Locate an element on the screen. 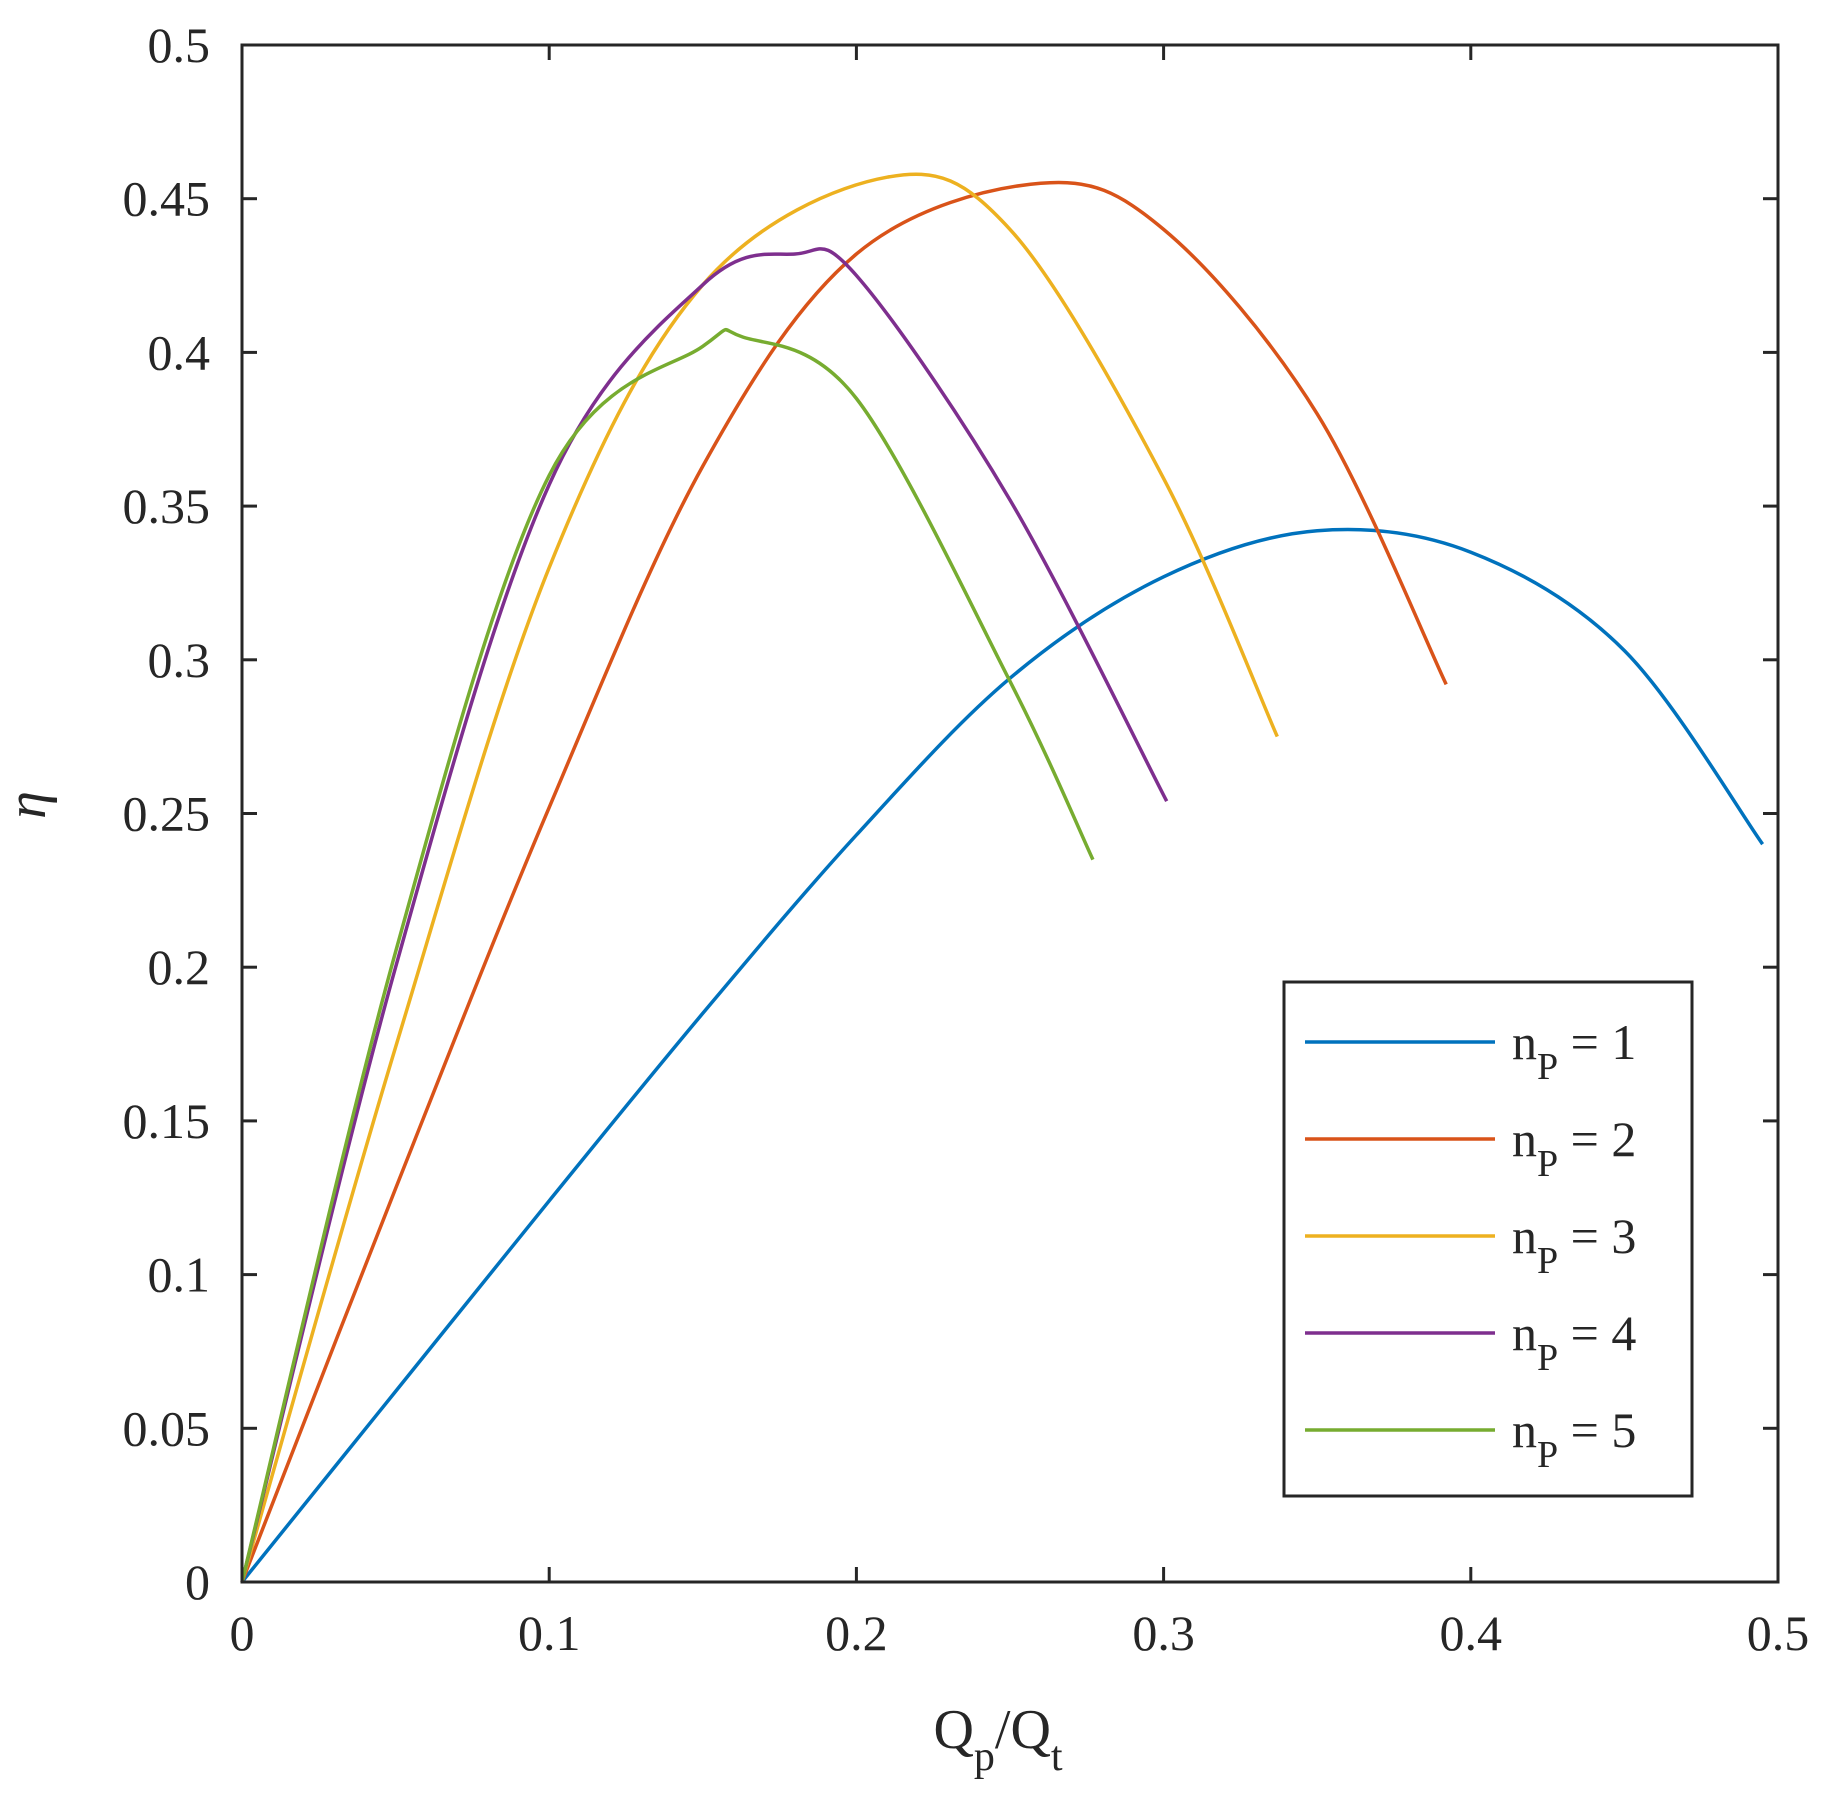  x-axis-label: Qp/Qt is located at coordinates (997, 1739).